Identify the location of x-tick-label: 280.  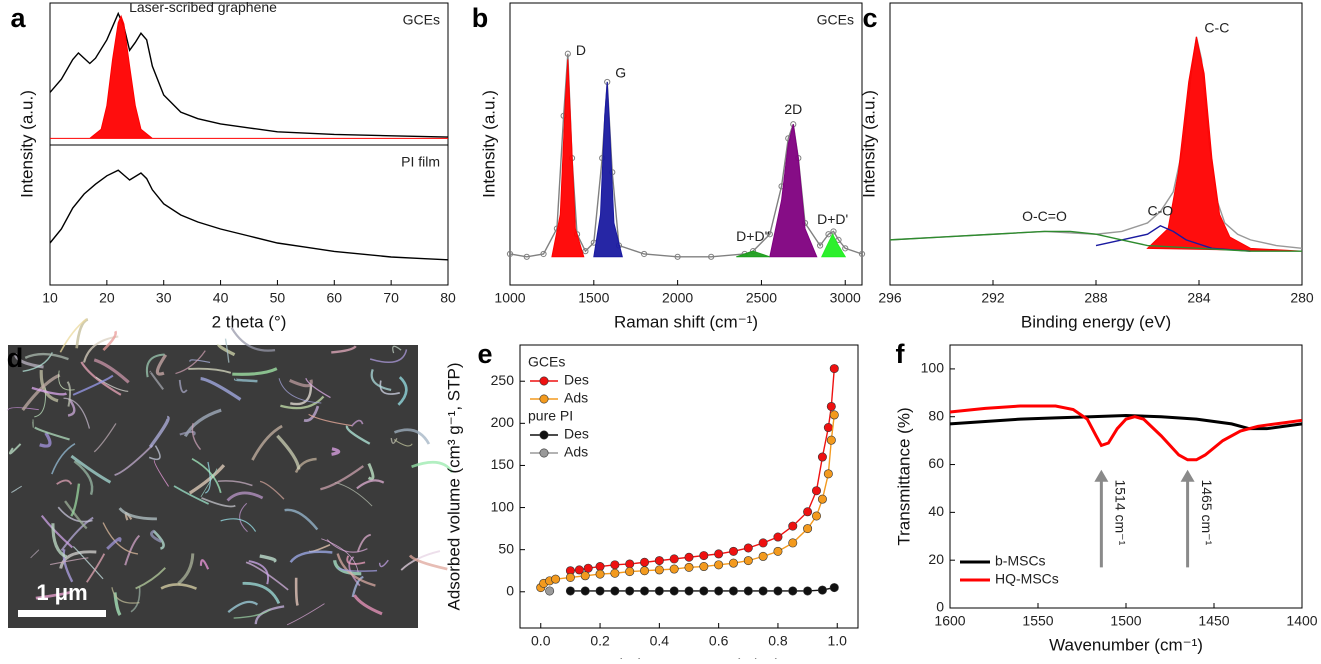
(1302, 298).